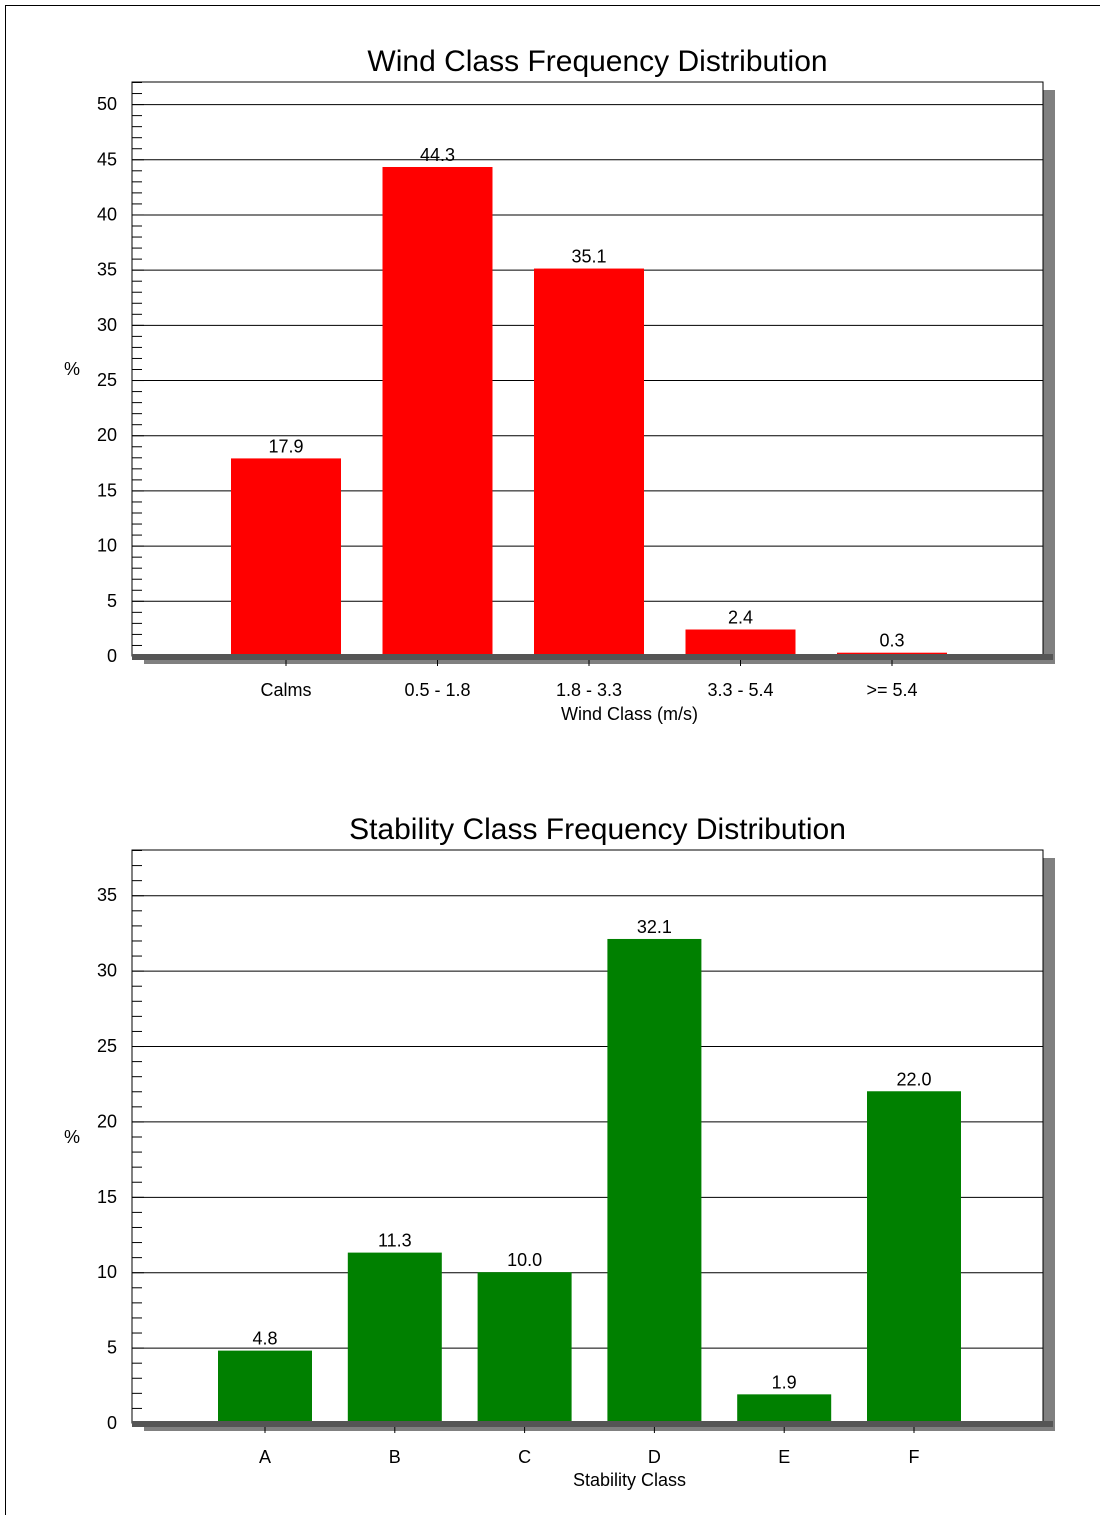 The image size is (1101, 1516). Describe the element at coordinates (654, 1457) in the screenshot. I see `x-tick-label: D` at that location.